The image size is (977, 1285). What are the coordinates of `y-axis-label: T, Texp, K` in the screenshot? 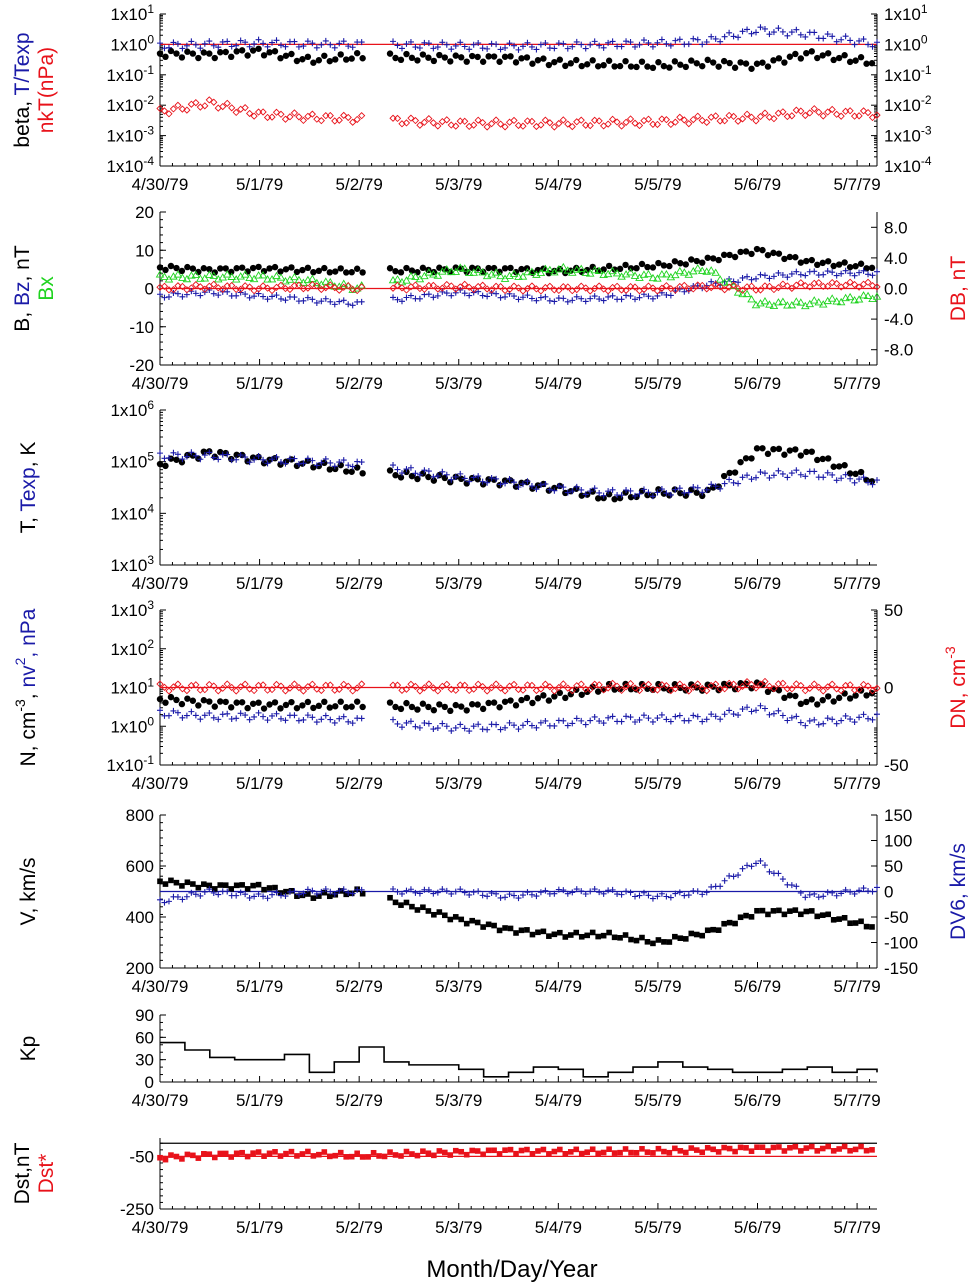 It's located at (28, 488).